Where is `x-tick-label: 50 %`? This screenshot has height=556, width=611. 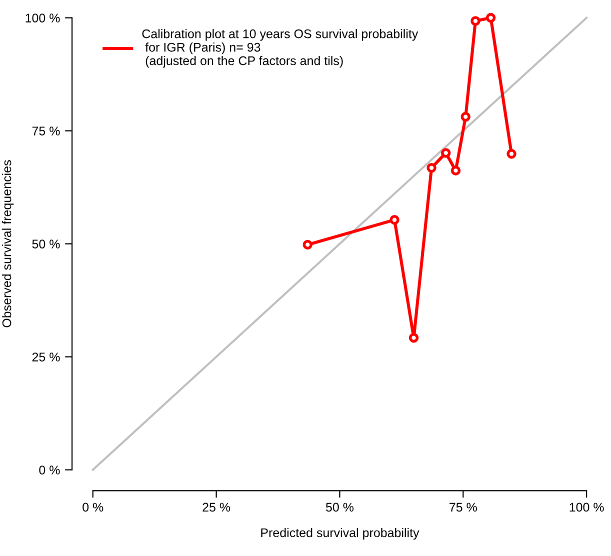 x-tick-label: 50 % is located at coordinates (340, 507).